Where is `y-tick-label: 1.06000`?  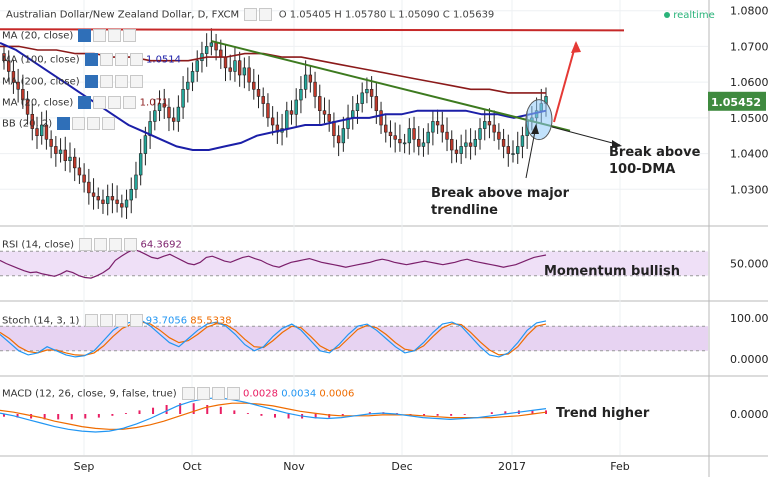 y-tick-label: 1.06000 is located at coordinates (749, 82).